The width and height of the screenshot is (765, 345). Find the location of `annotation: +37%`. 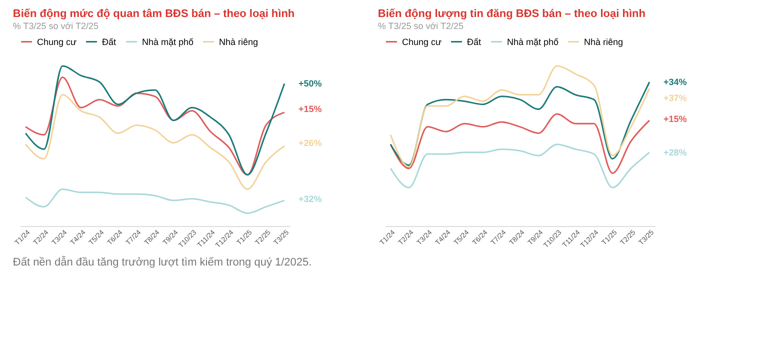

annotation: +37% is located at coordinates (675, 98).